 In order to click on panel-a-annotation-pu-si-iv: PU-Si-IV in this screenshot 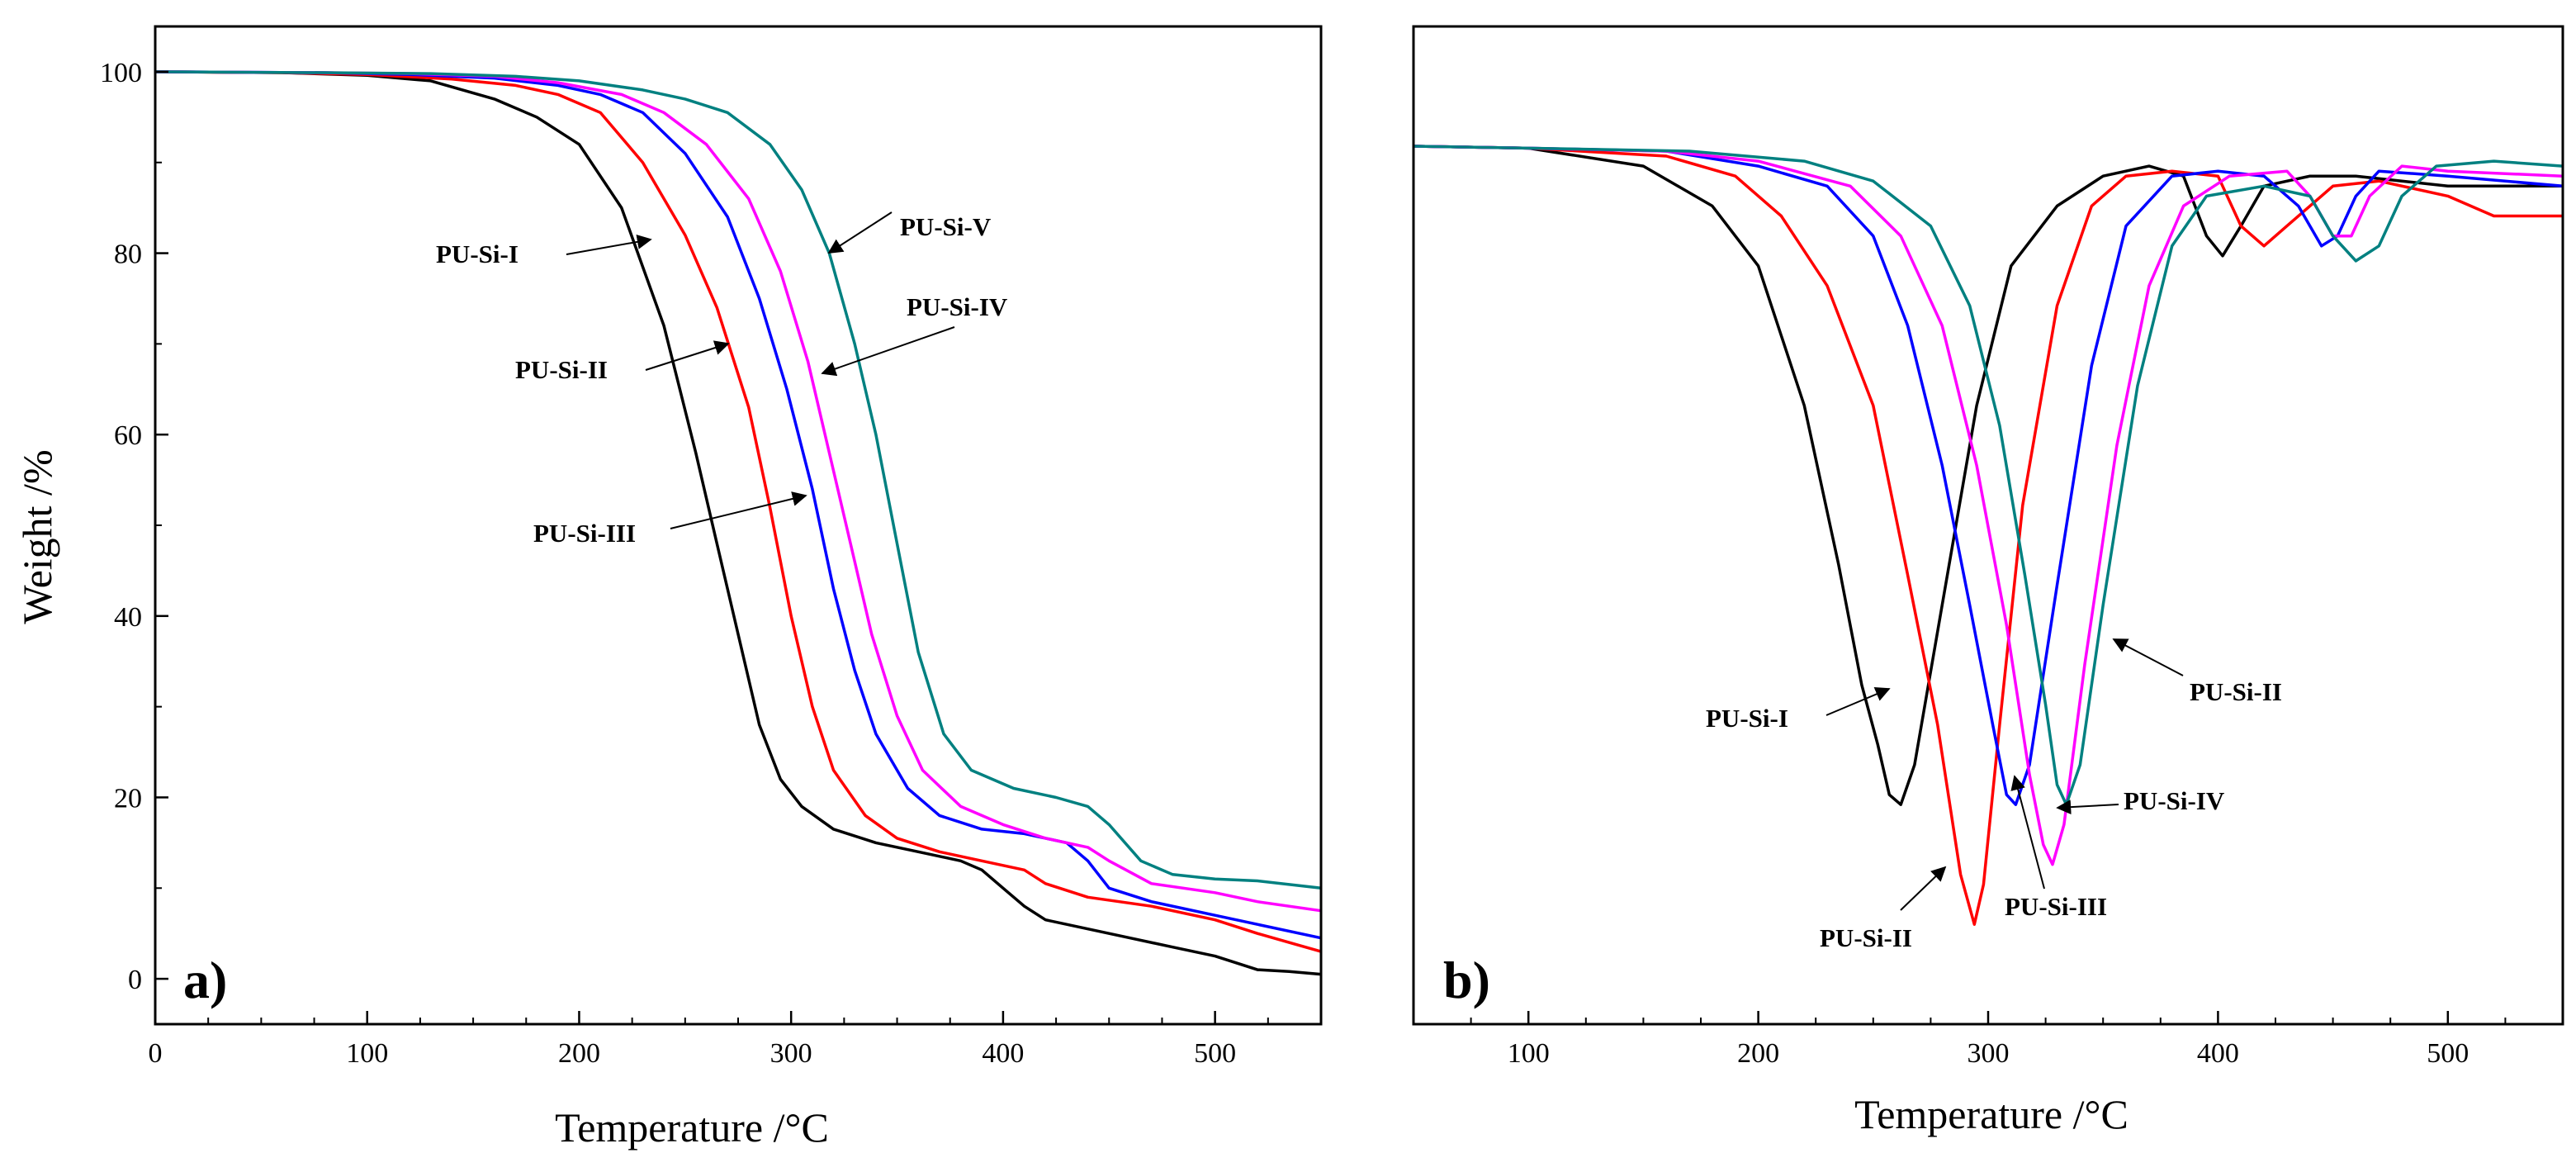, I will do `click(957, 306)`.